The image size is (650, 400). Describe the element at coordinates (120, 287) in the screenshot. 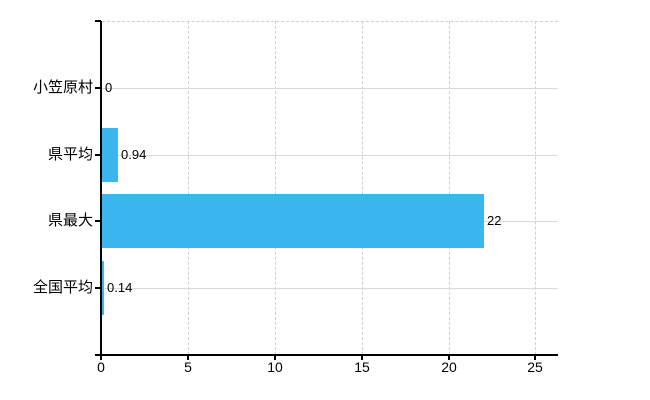

I see `value-label: 0.14` at that location.